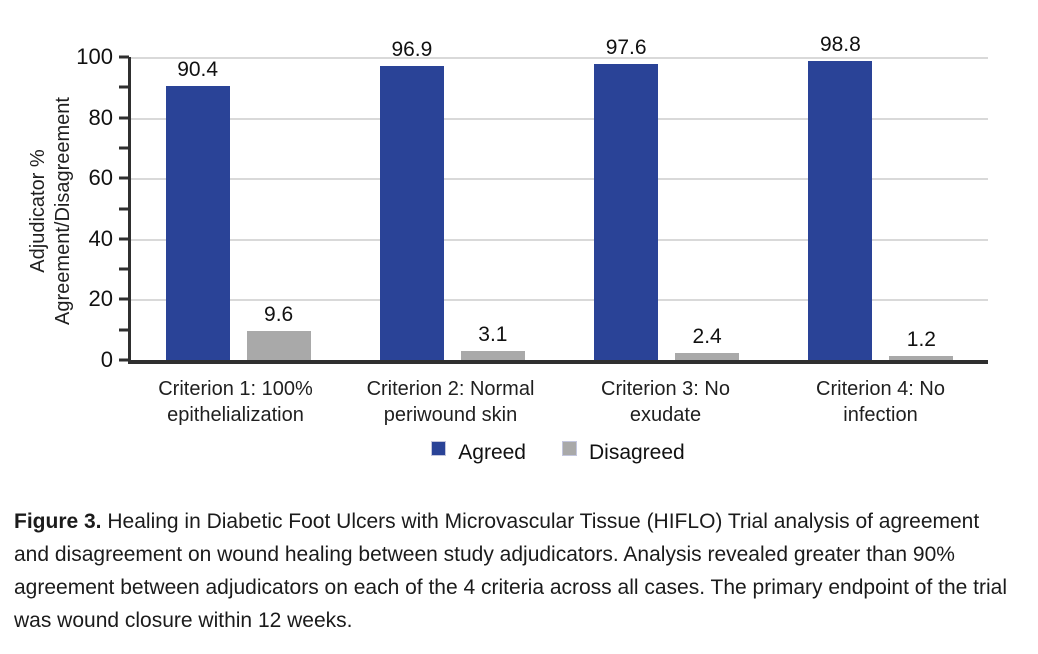 The image size is (1038, 654). What do you see at coordinates (493, 334) in the screenshot?
I see `value-label-disagreed-criterion-2: 3.1` at bounding box center [493, 334].